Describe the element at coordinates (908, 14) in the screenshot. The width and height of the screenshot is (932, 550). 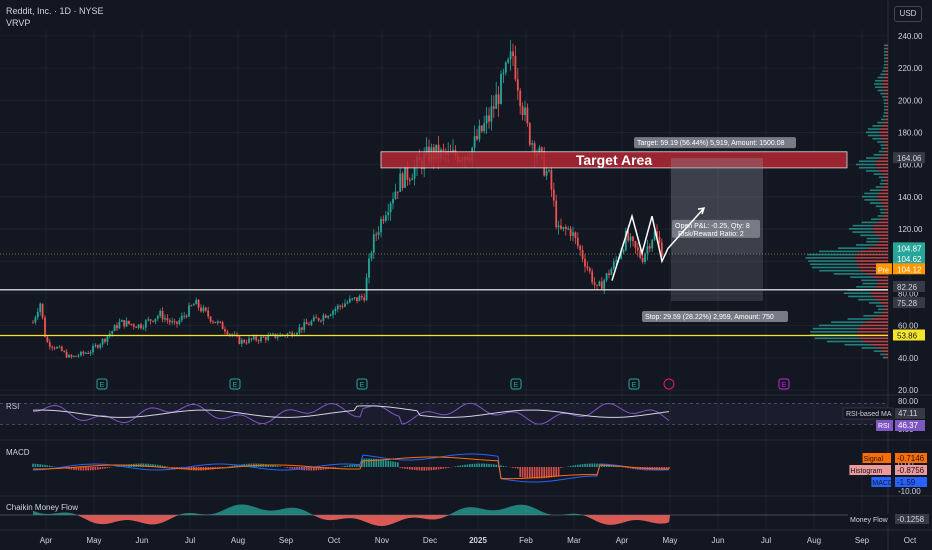
I see `currency-button: USD` at that location.